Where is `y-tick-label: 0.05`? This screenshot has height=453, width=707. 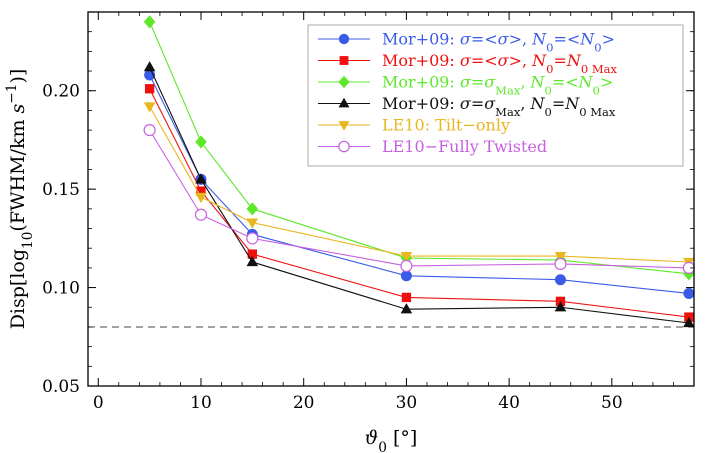 y-tick-label: 0.05 is located at coordinates (61, 387).